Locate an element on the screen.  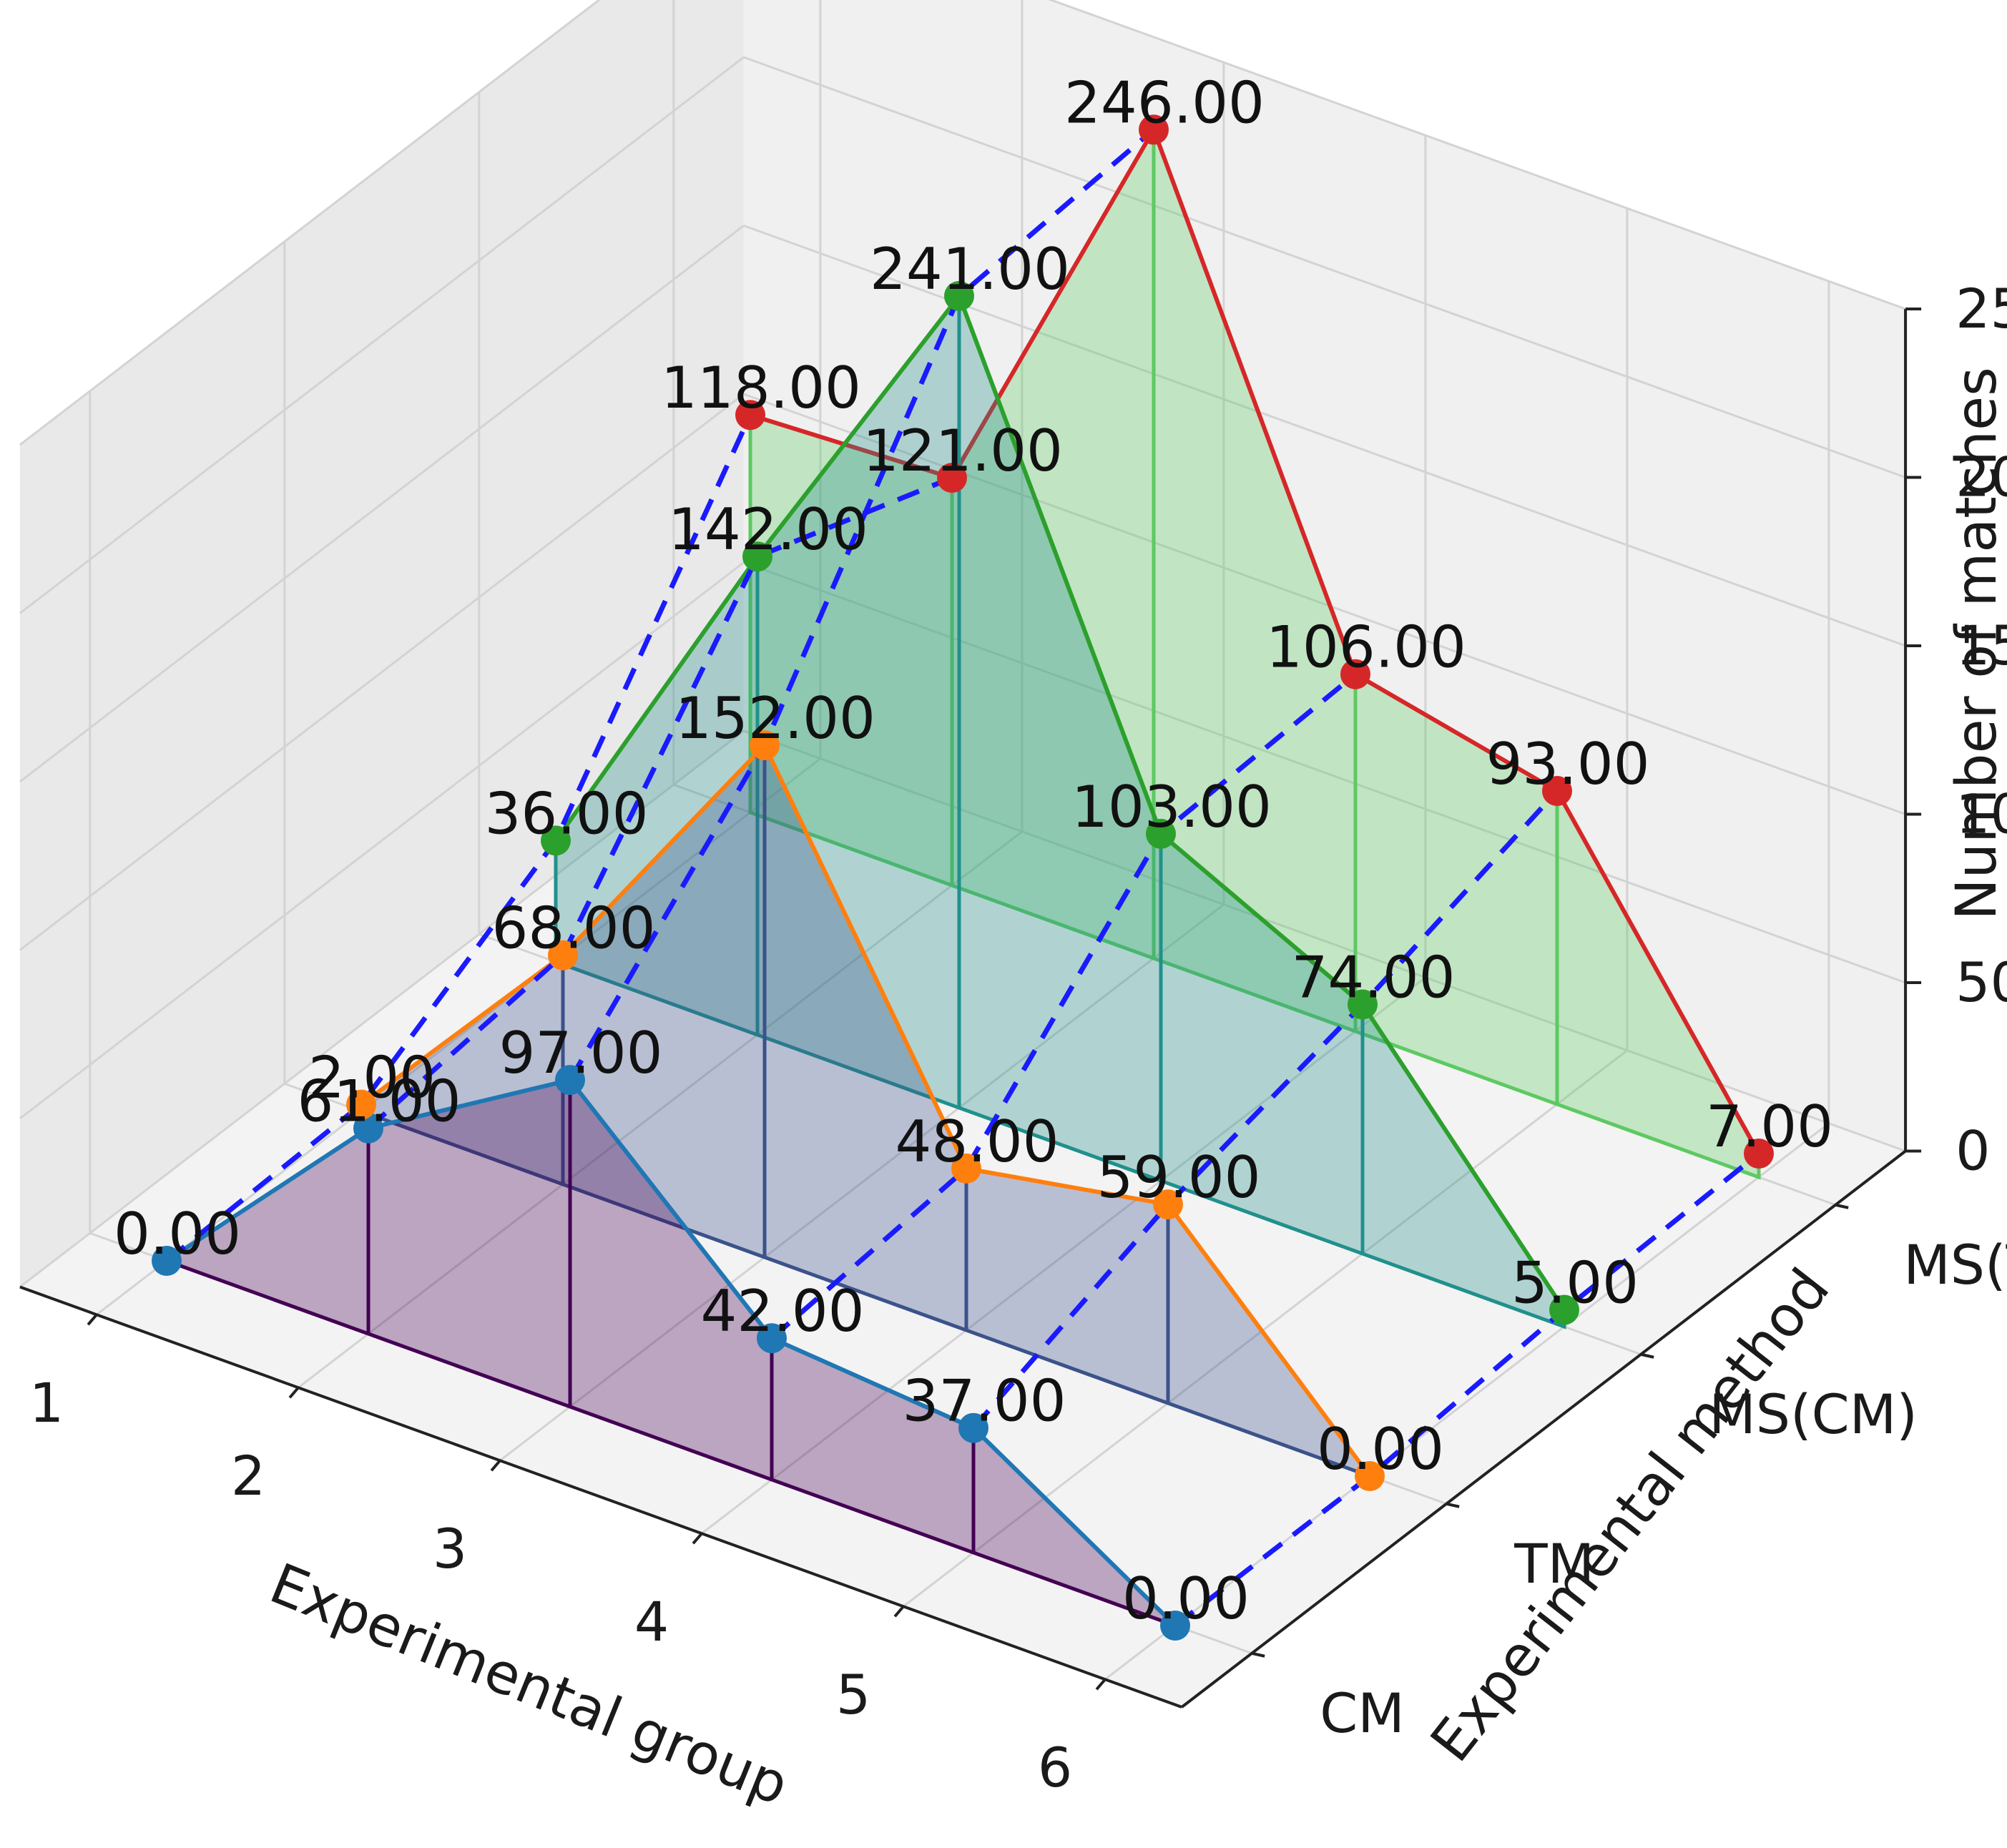
x-tick-label: 6 is located at coordinates (1055, 1768).